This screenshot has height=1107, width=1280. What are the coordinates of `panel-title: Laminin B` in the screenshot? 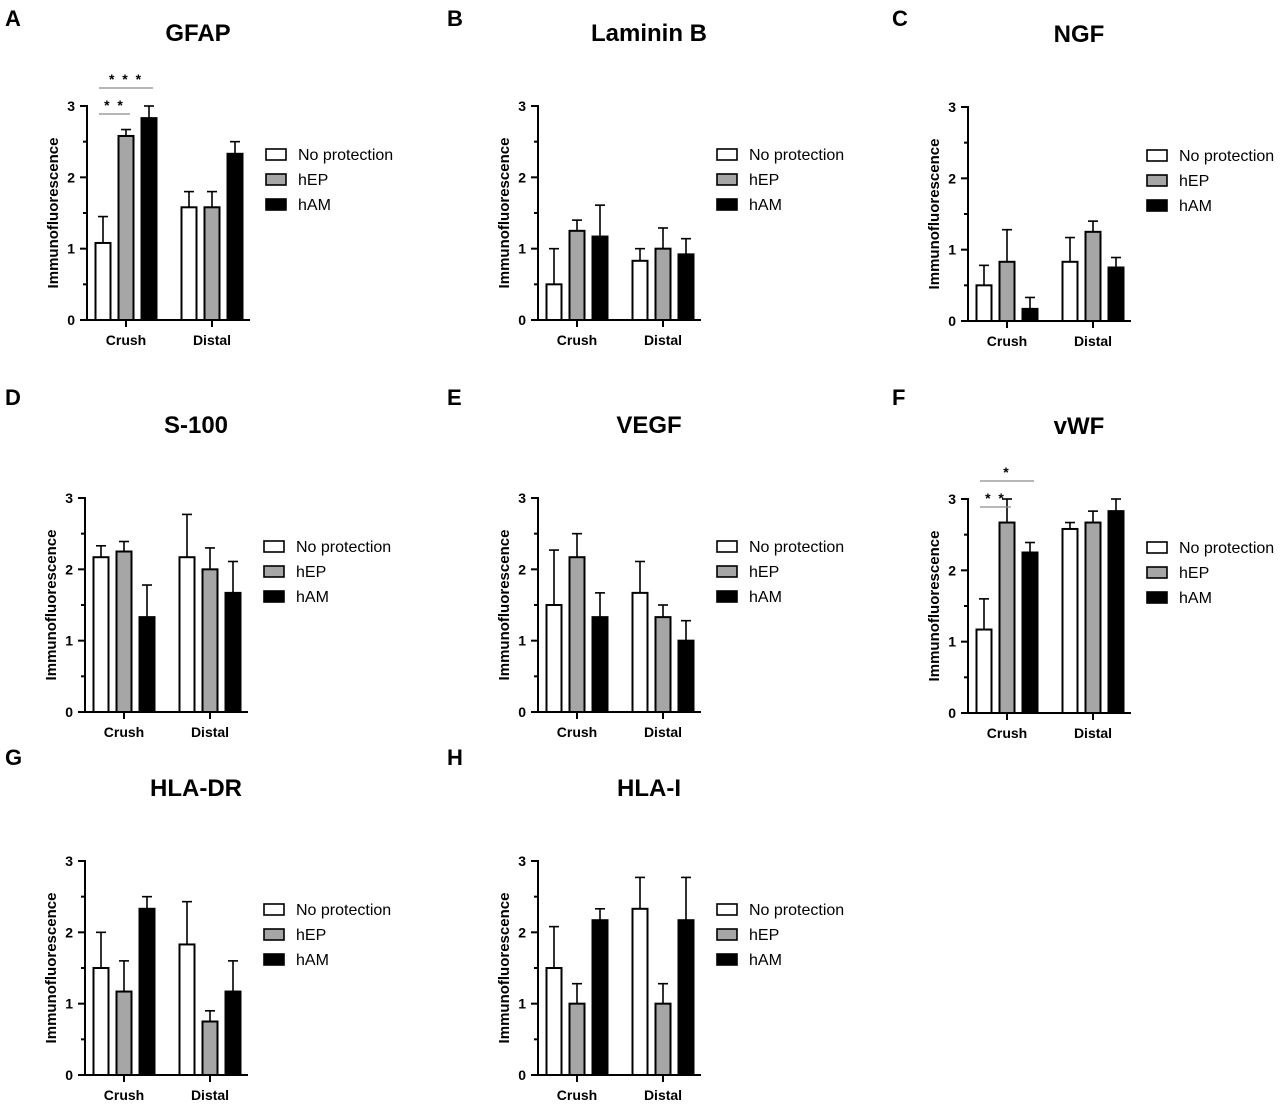 It's located at (649, 33).